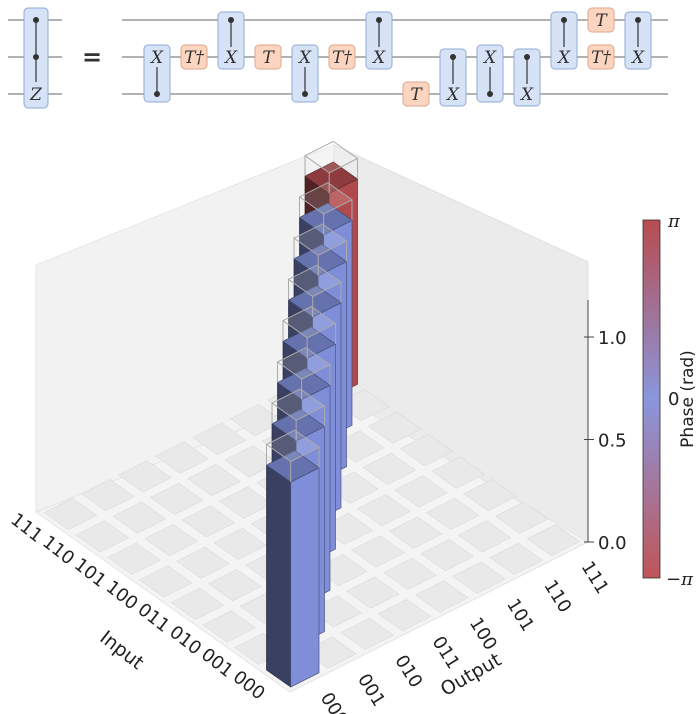 This screenshot has height=714, width=699. Describe the element at coordinates (92, 57) in the screenshot. I see `equals-sign: =` at that location.